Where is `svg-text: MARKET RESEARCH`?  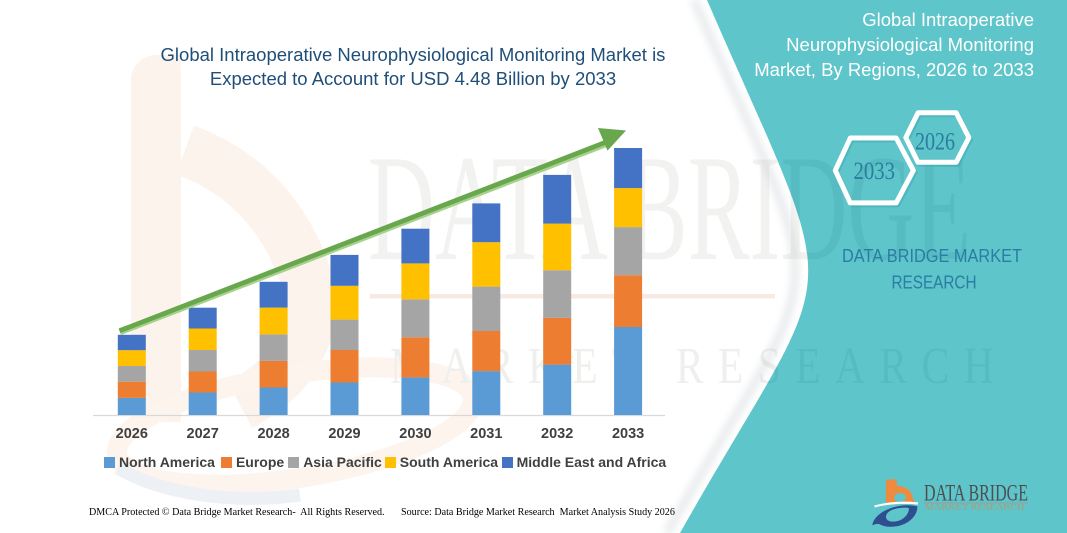
svg-text: MARKET RESEARCH is located at coordinates (975, 507).